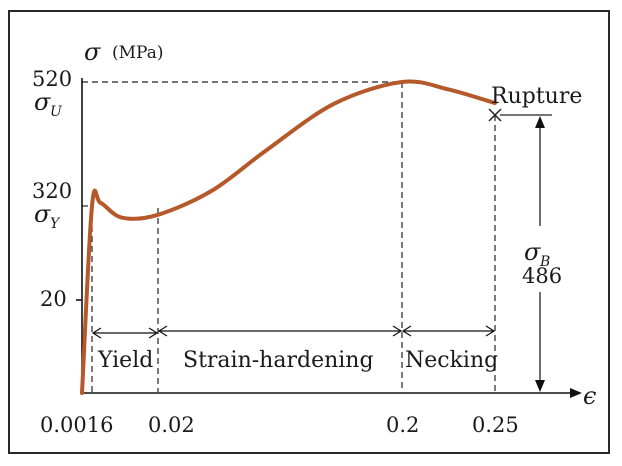 This screenshot has height=466, width=622. What do you see at coordinates (278, 360) in the screenshot?
I see `region-label-strain-hardening: Strain-hardening` at bounding box center [278, 360].